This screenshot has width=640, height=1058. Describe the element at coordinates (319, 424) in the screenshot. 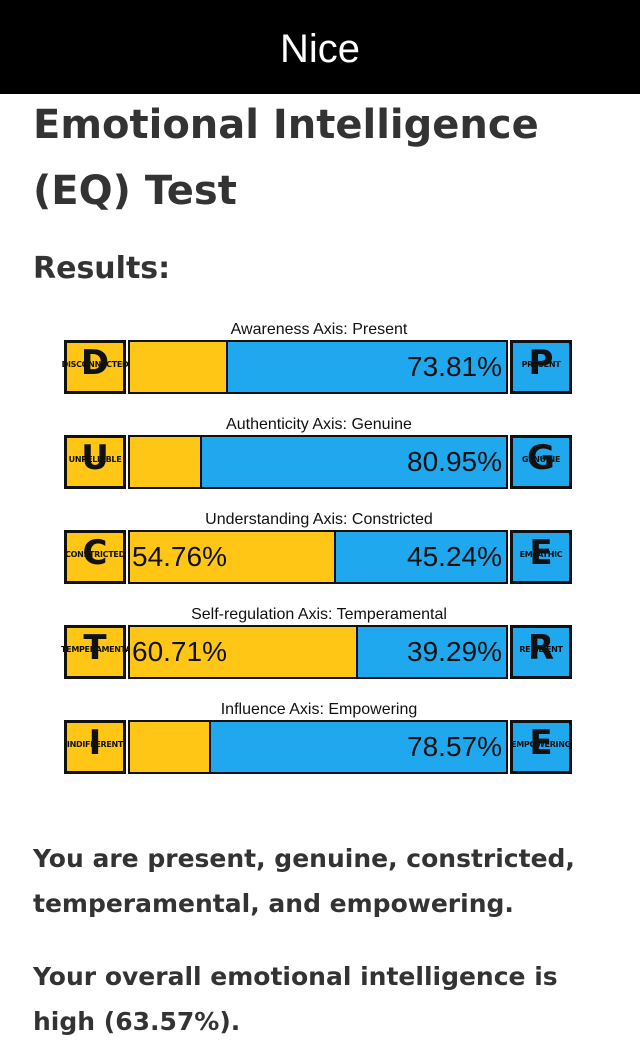

I see `axis-title: Authenticity Axis: Genuine` at that location.